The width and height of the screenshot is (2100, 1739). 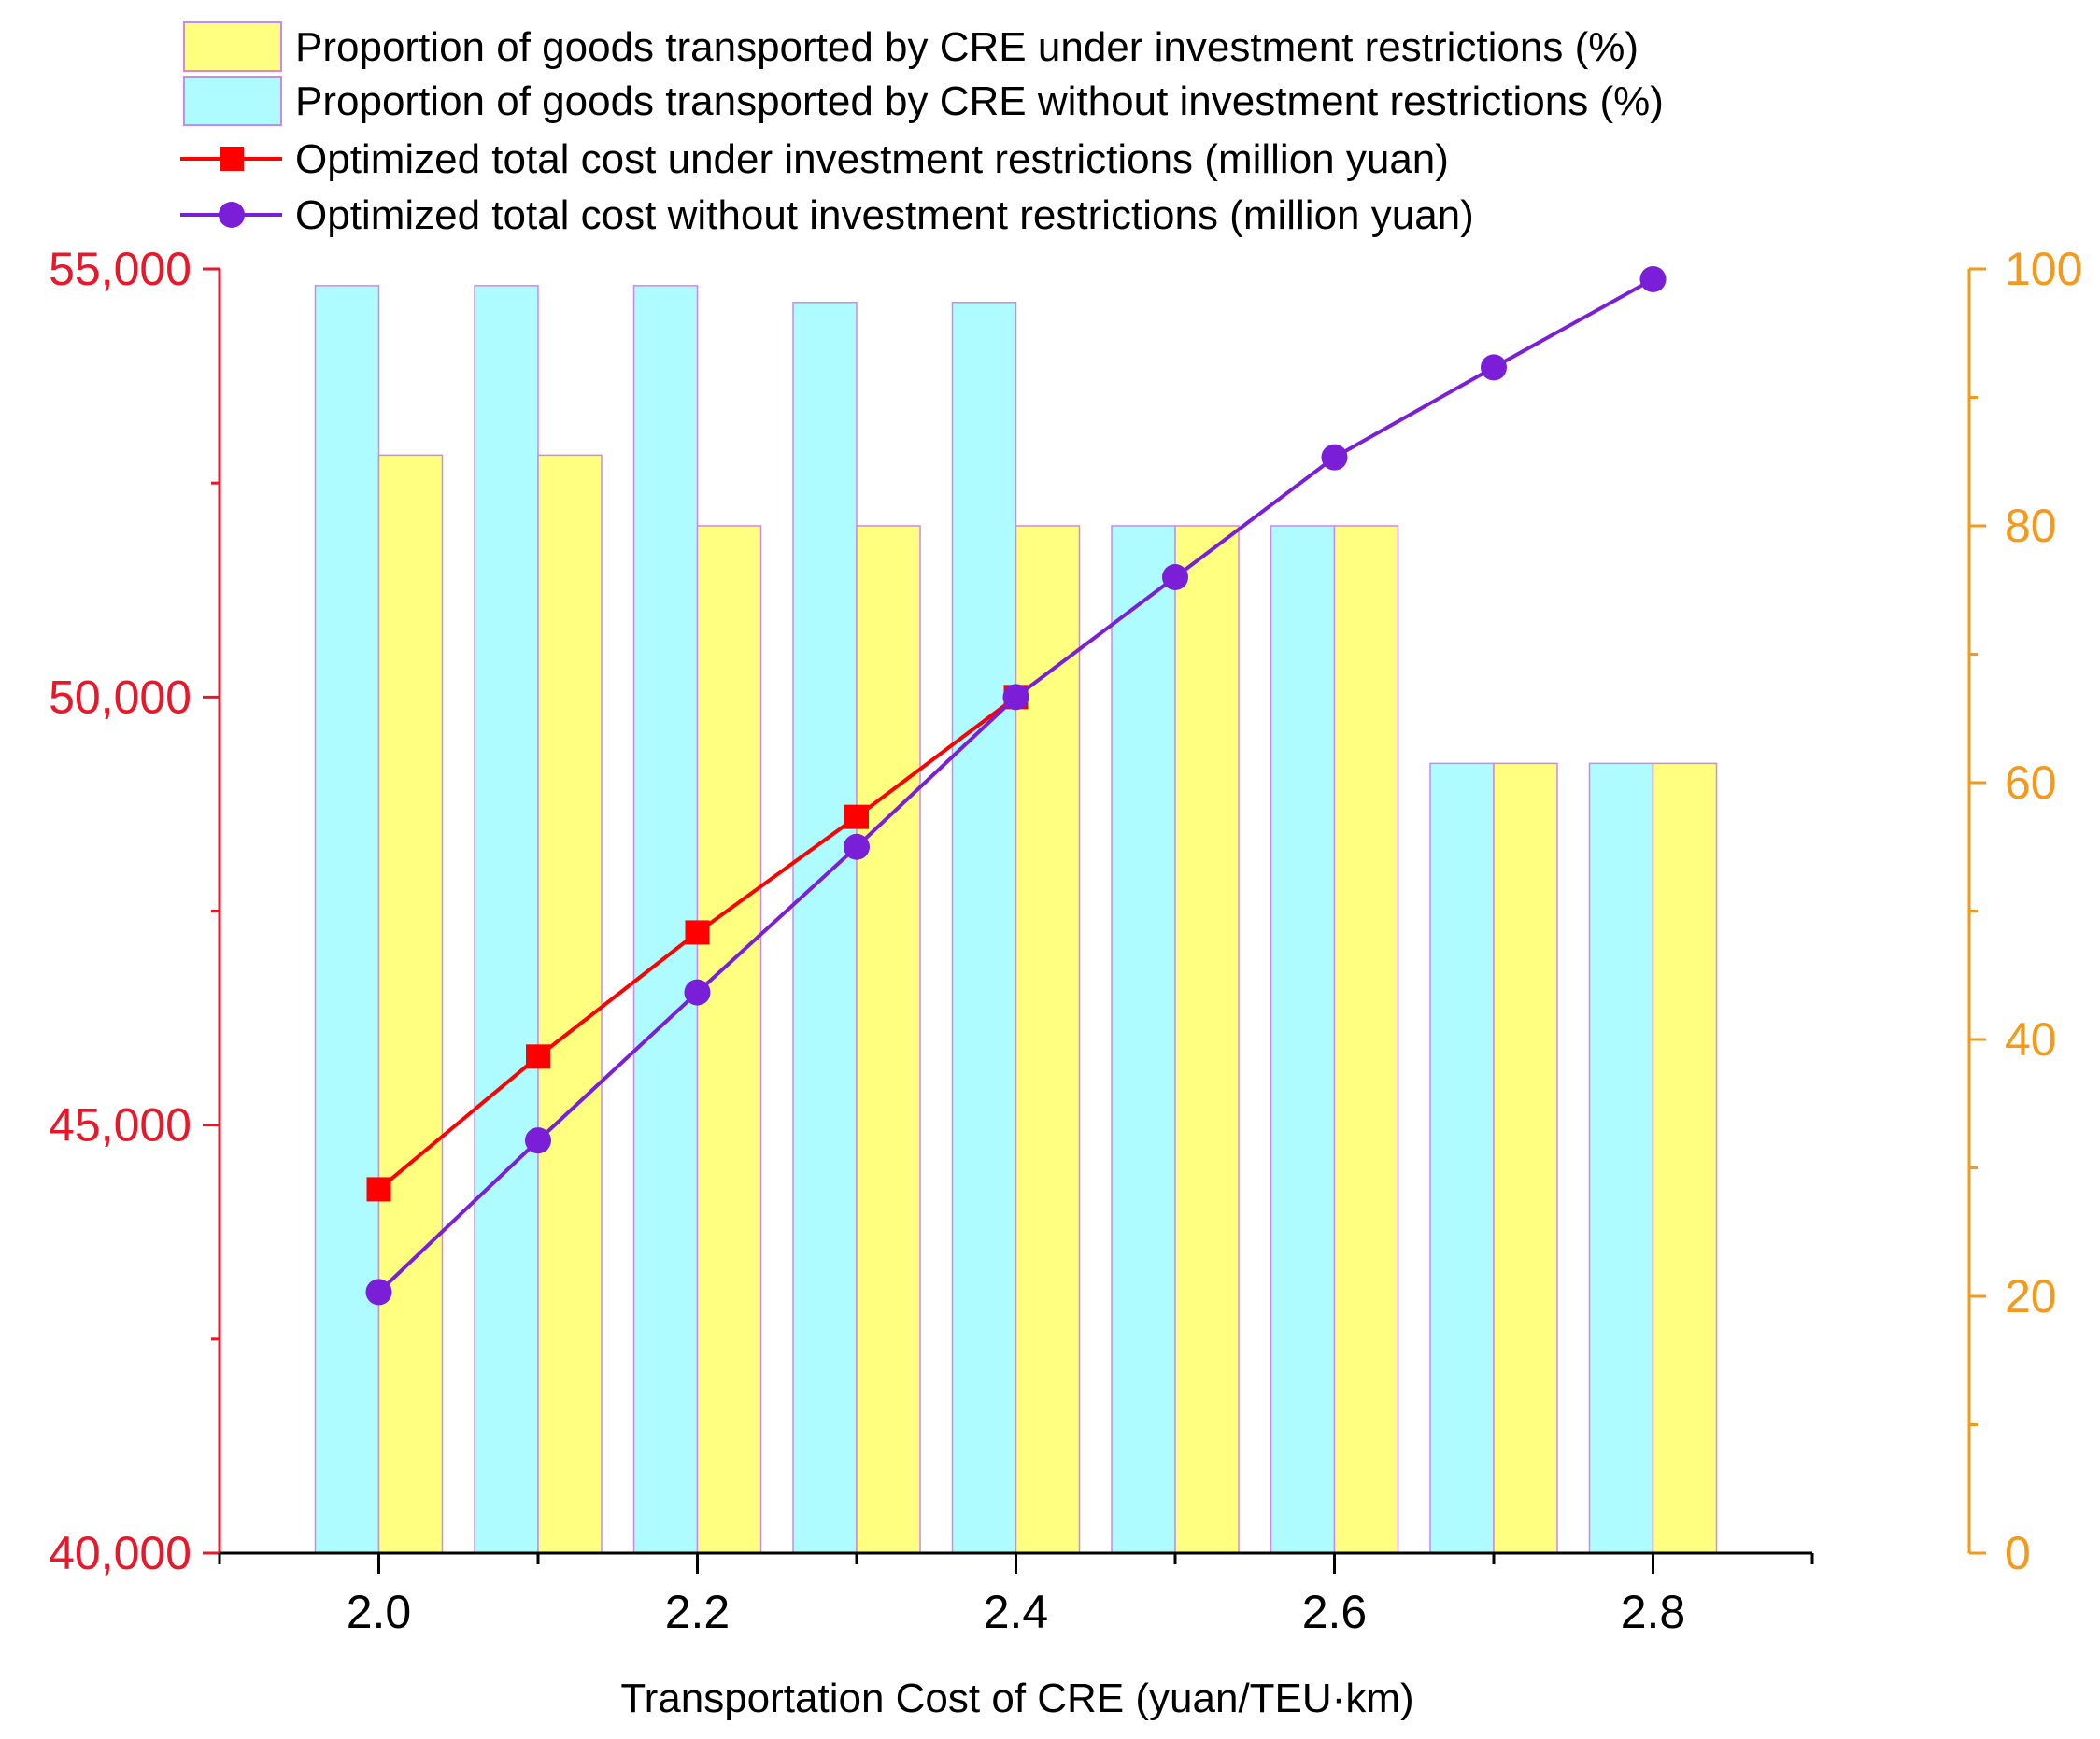 What do you see at coordinates (1335, 1612) in the screenshot?
I see `bottom-axis-tick-label: 2.6` at bounding box center [1335, 1612].